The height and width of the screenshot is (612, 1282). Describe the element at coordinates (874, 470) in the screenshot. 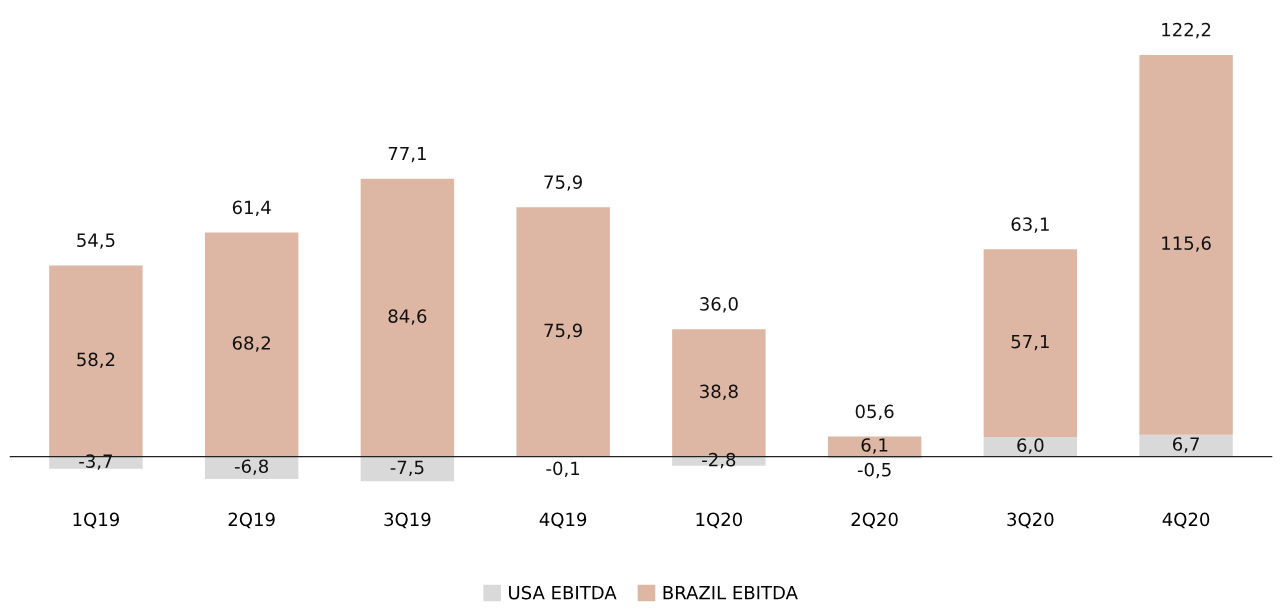

I see `data-label: -0,5` at that location.